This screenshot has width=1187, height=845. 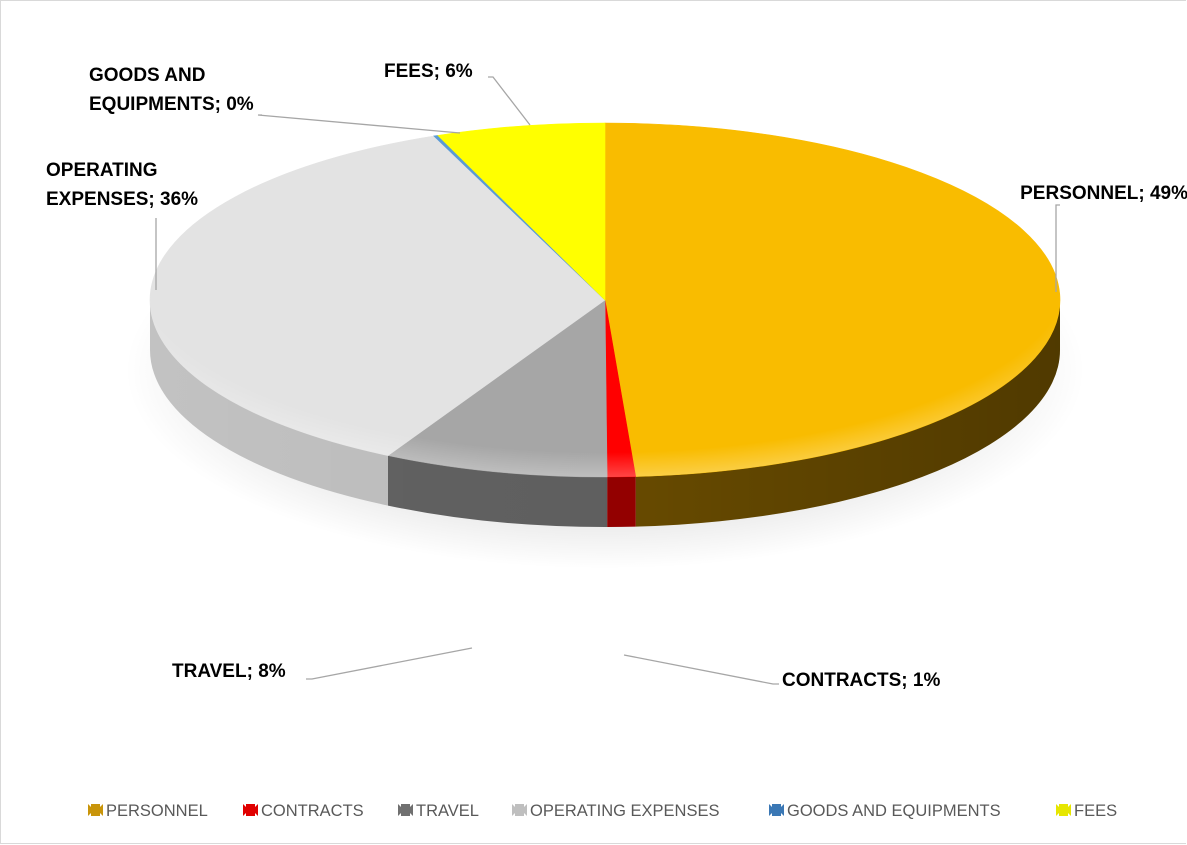 What do you see at coordinates (95, 810) in the screenshot?
I see `legend-marker-body-personnel` at bounding box center [95, 810].